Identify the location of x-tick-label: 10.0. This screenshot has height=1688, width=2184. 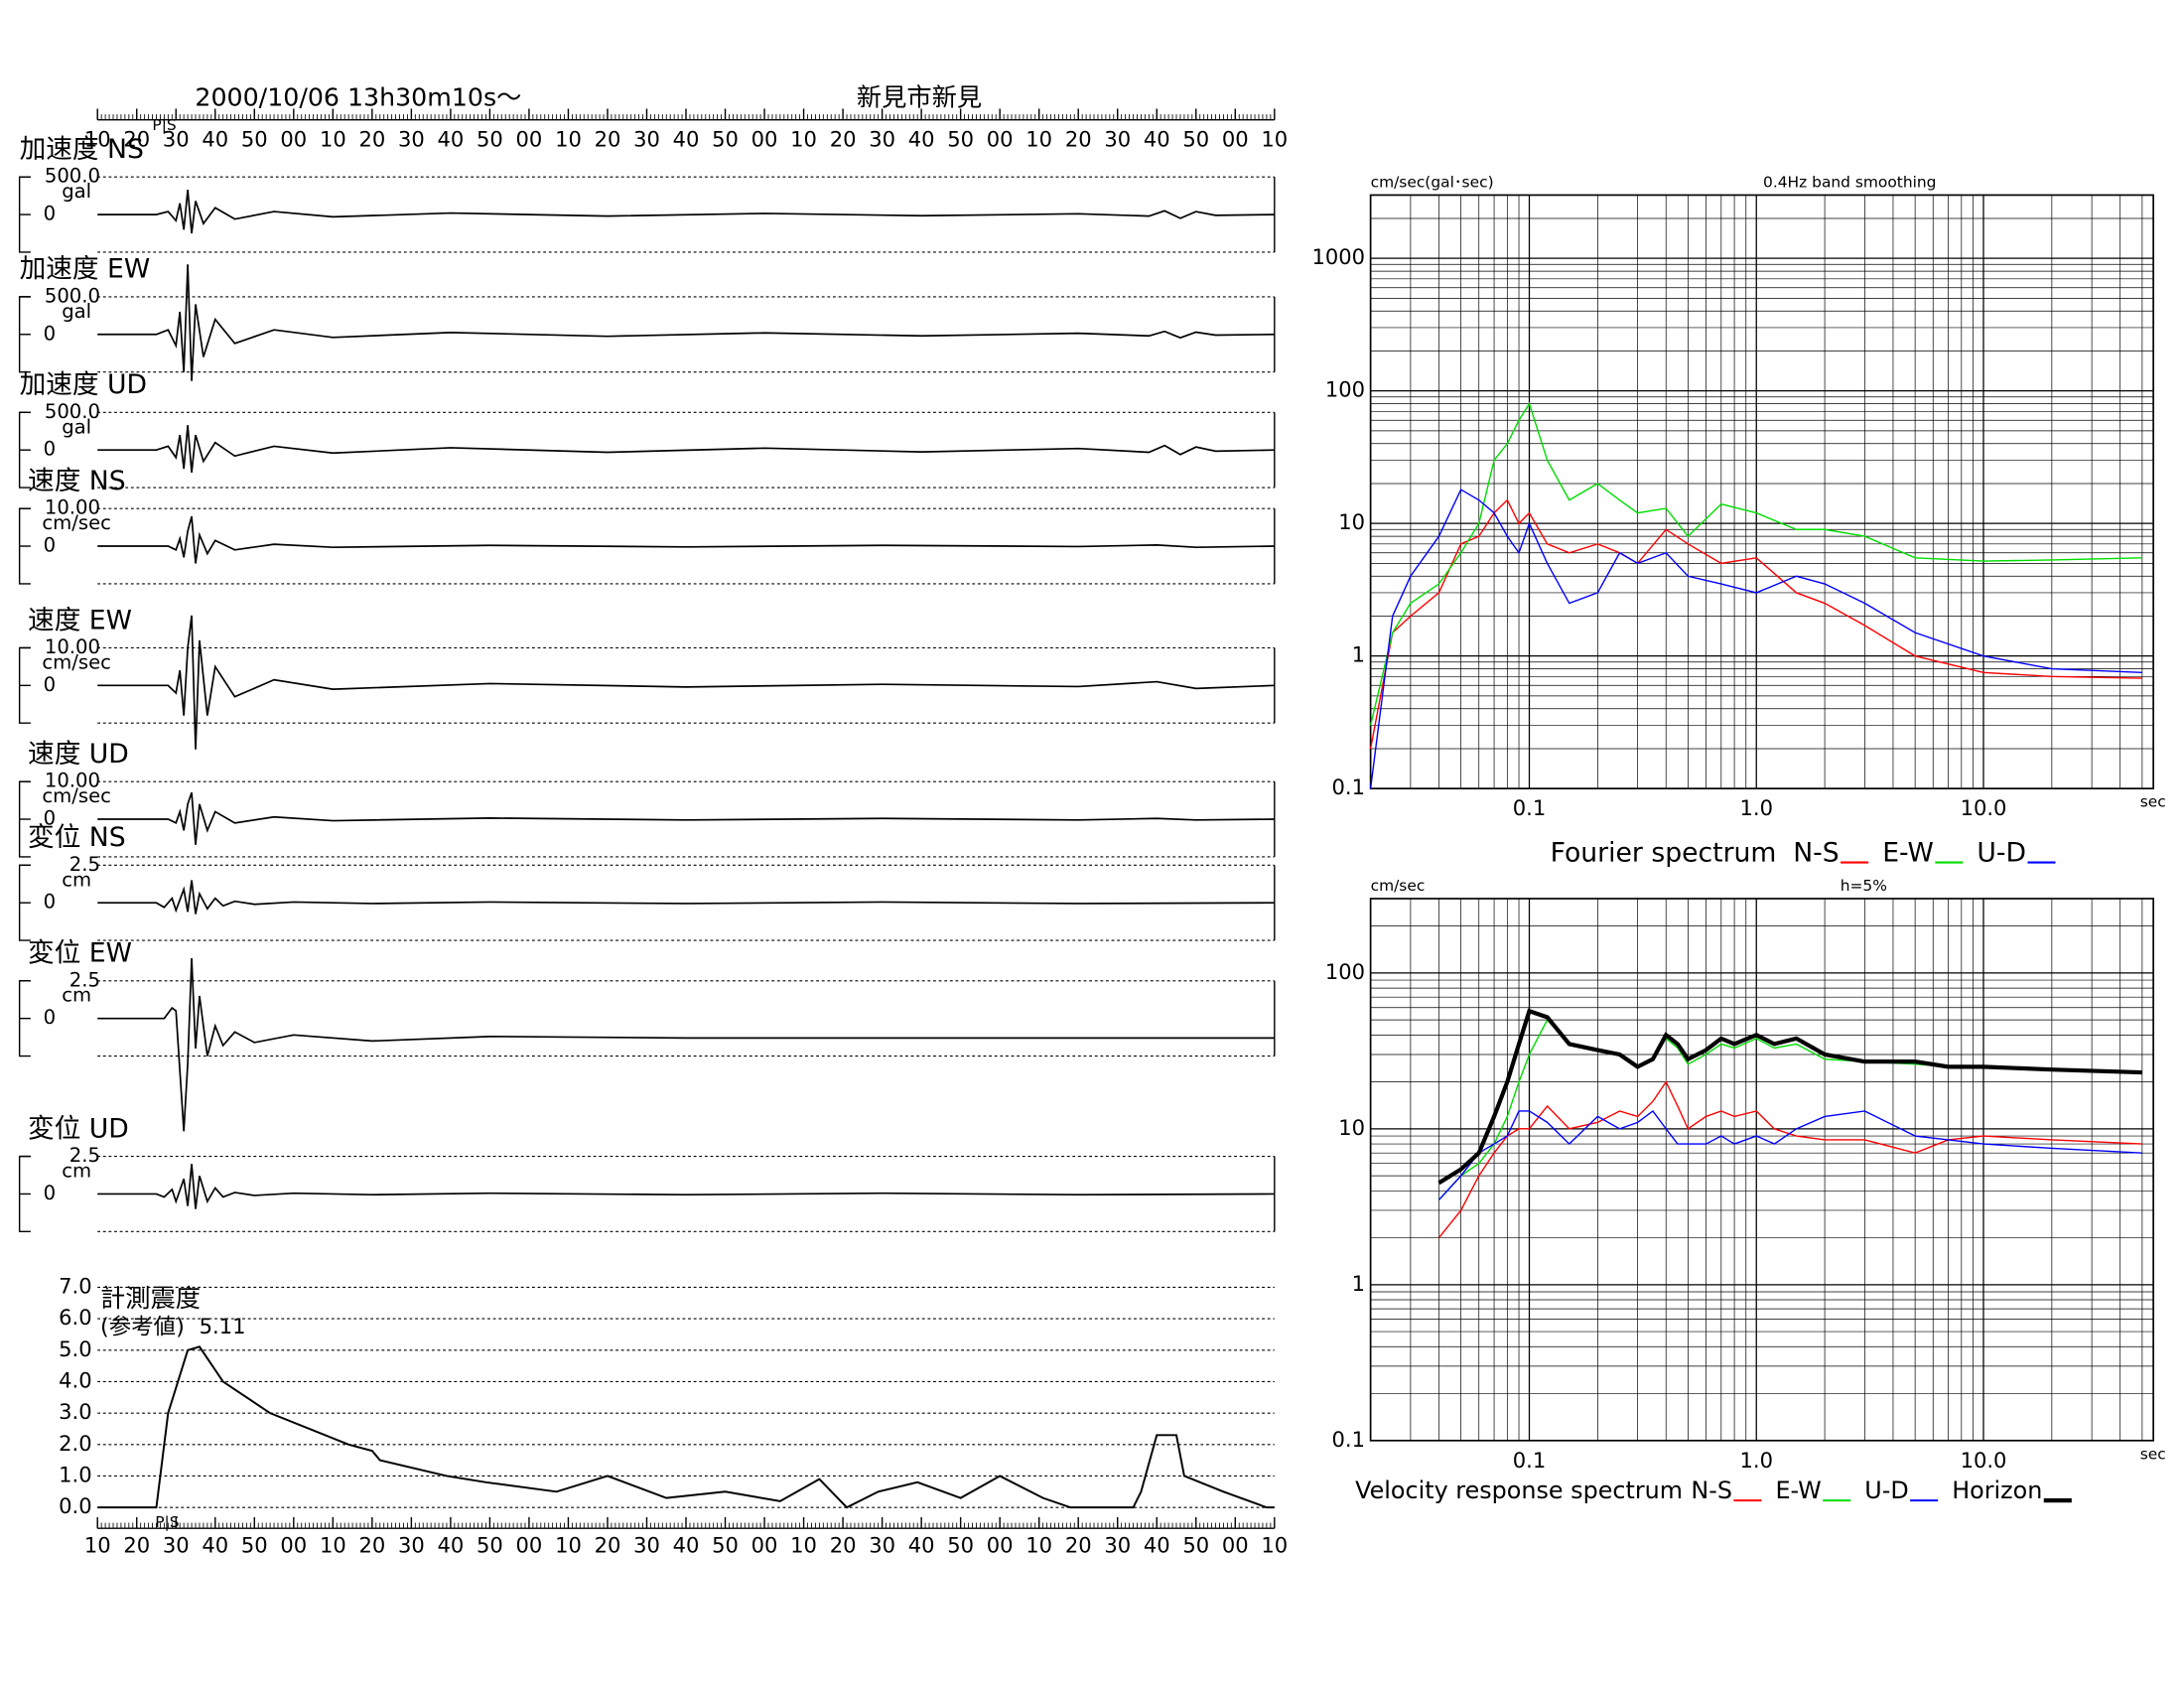
(1984, 1460).